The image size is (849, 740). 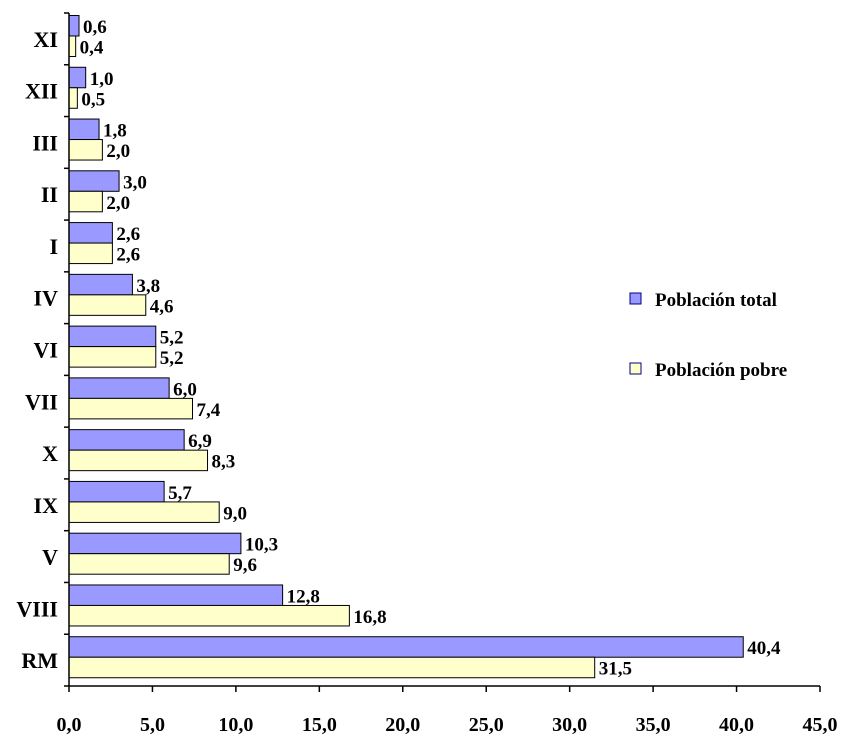 What do you see at coordinates (46, 350) in the screenshot?
I see `category-label: VI` at bounding box center [46, 350].